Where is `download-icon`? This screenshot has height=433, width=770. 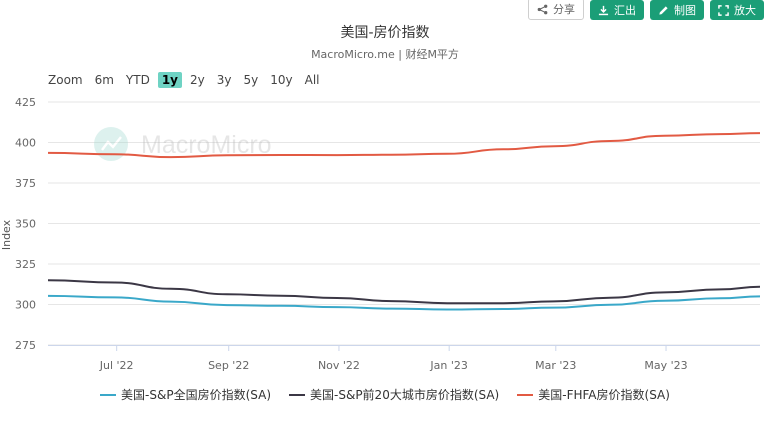 download-icon is located at coordinates (603, 10).